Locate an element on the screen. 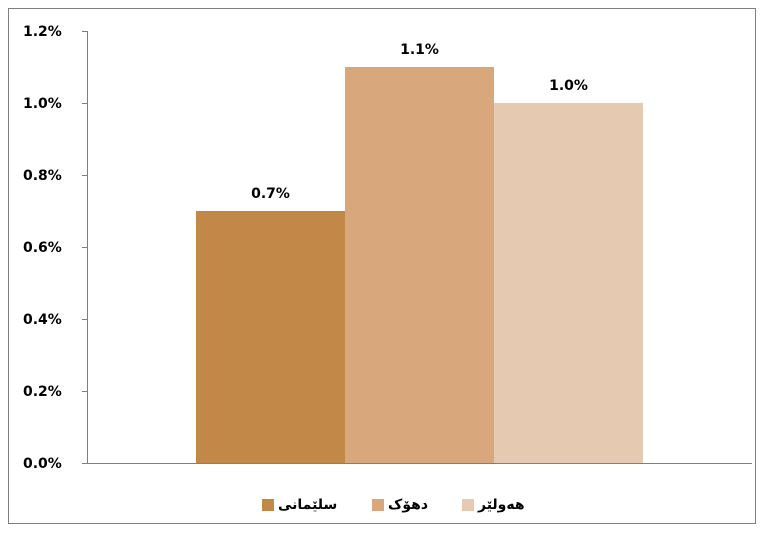 The height and width of the screenshot is (533, 772). y-axis: 0.0% 0.2% 0.4% 0.6% 0.8% 1.0% 1.2% is located at coordinates (55, 248).